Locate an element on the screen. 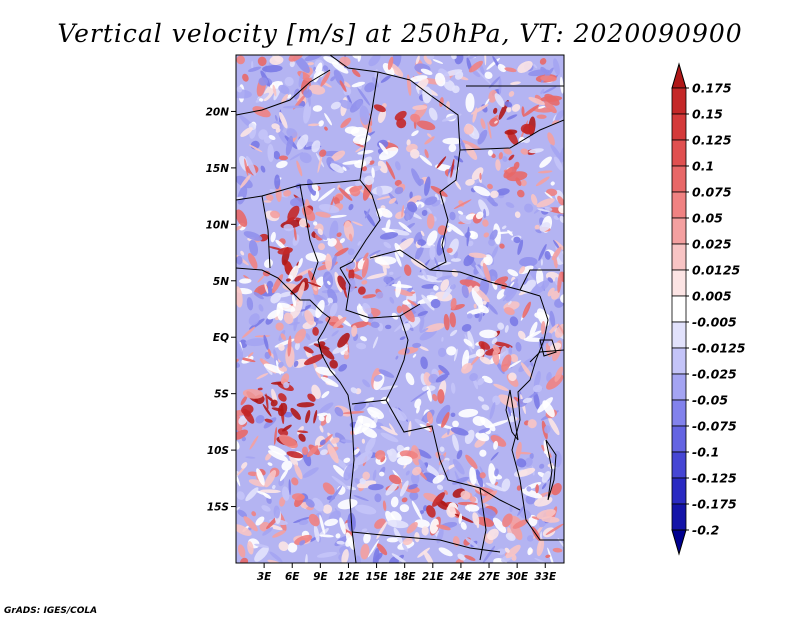  credit-label: GrADS: IGES/COLA is located at coordinates (50, 611).